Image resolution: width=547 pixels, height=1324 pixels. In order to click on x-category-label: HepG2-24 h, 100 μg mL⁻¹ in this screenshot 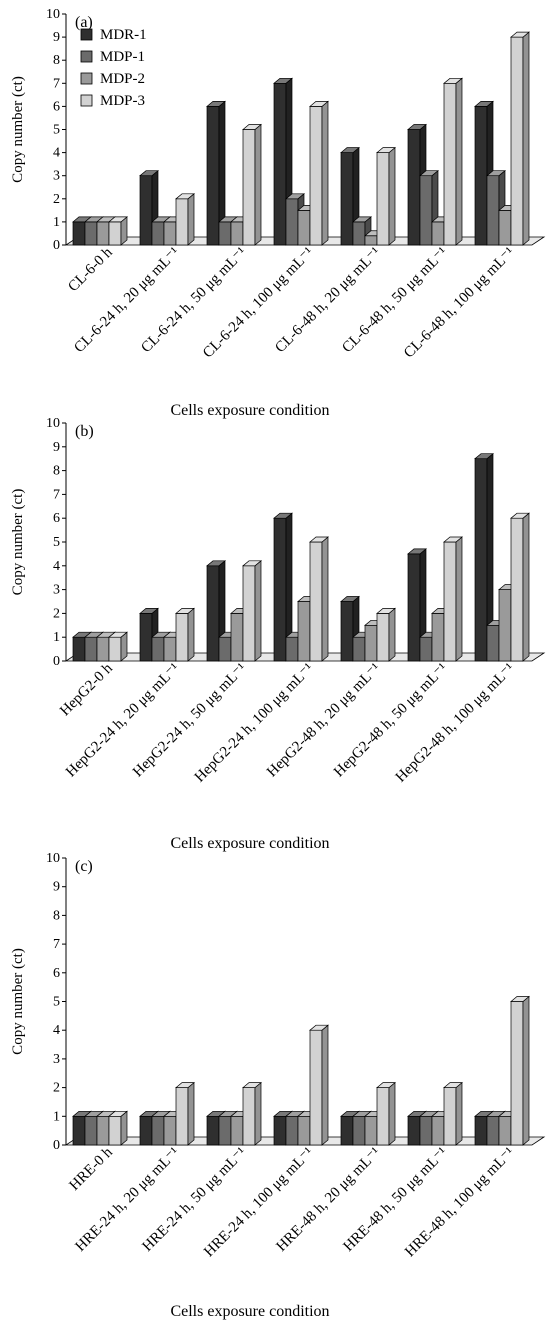, I will do `click(254, 723)`.